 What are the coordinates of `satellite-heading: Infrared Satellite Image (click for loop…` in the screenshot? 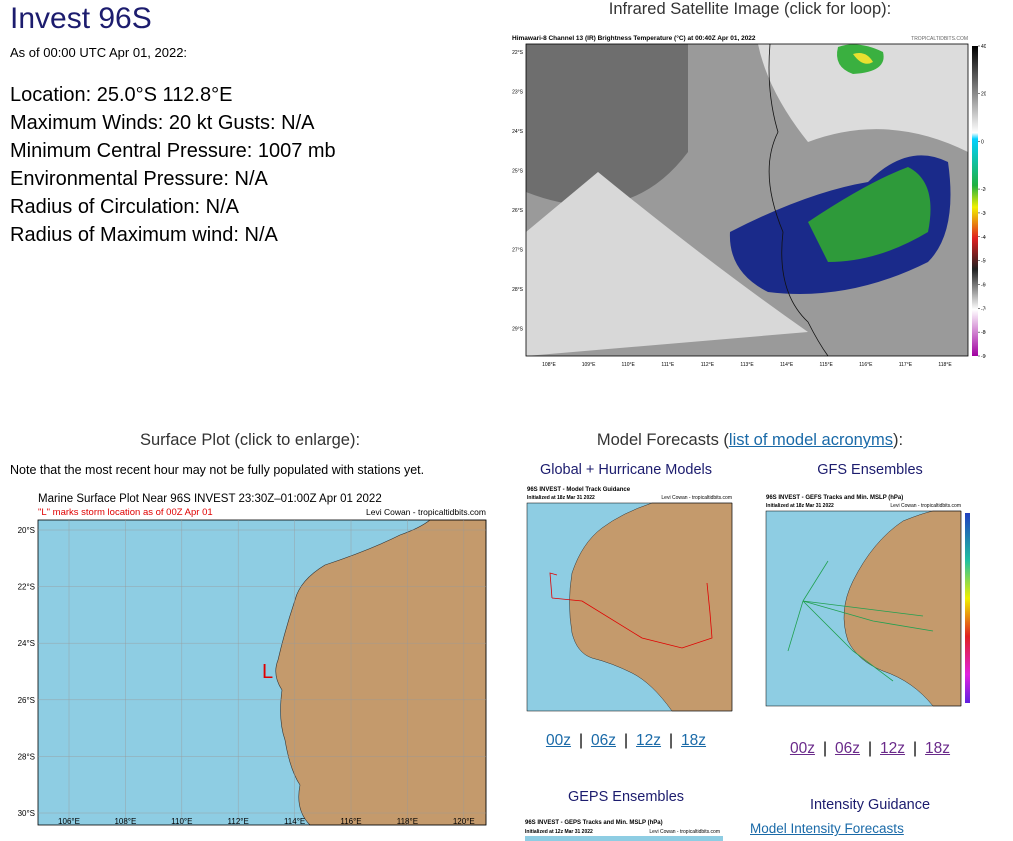 It's located at (750, 9).